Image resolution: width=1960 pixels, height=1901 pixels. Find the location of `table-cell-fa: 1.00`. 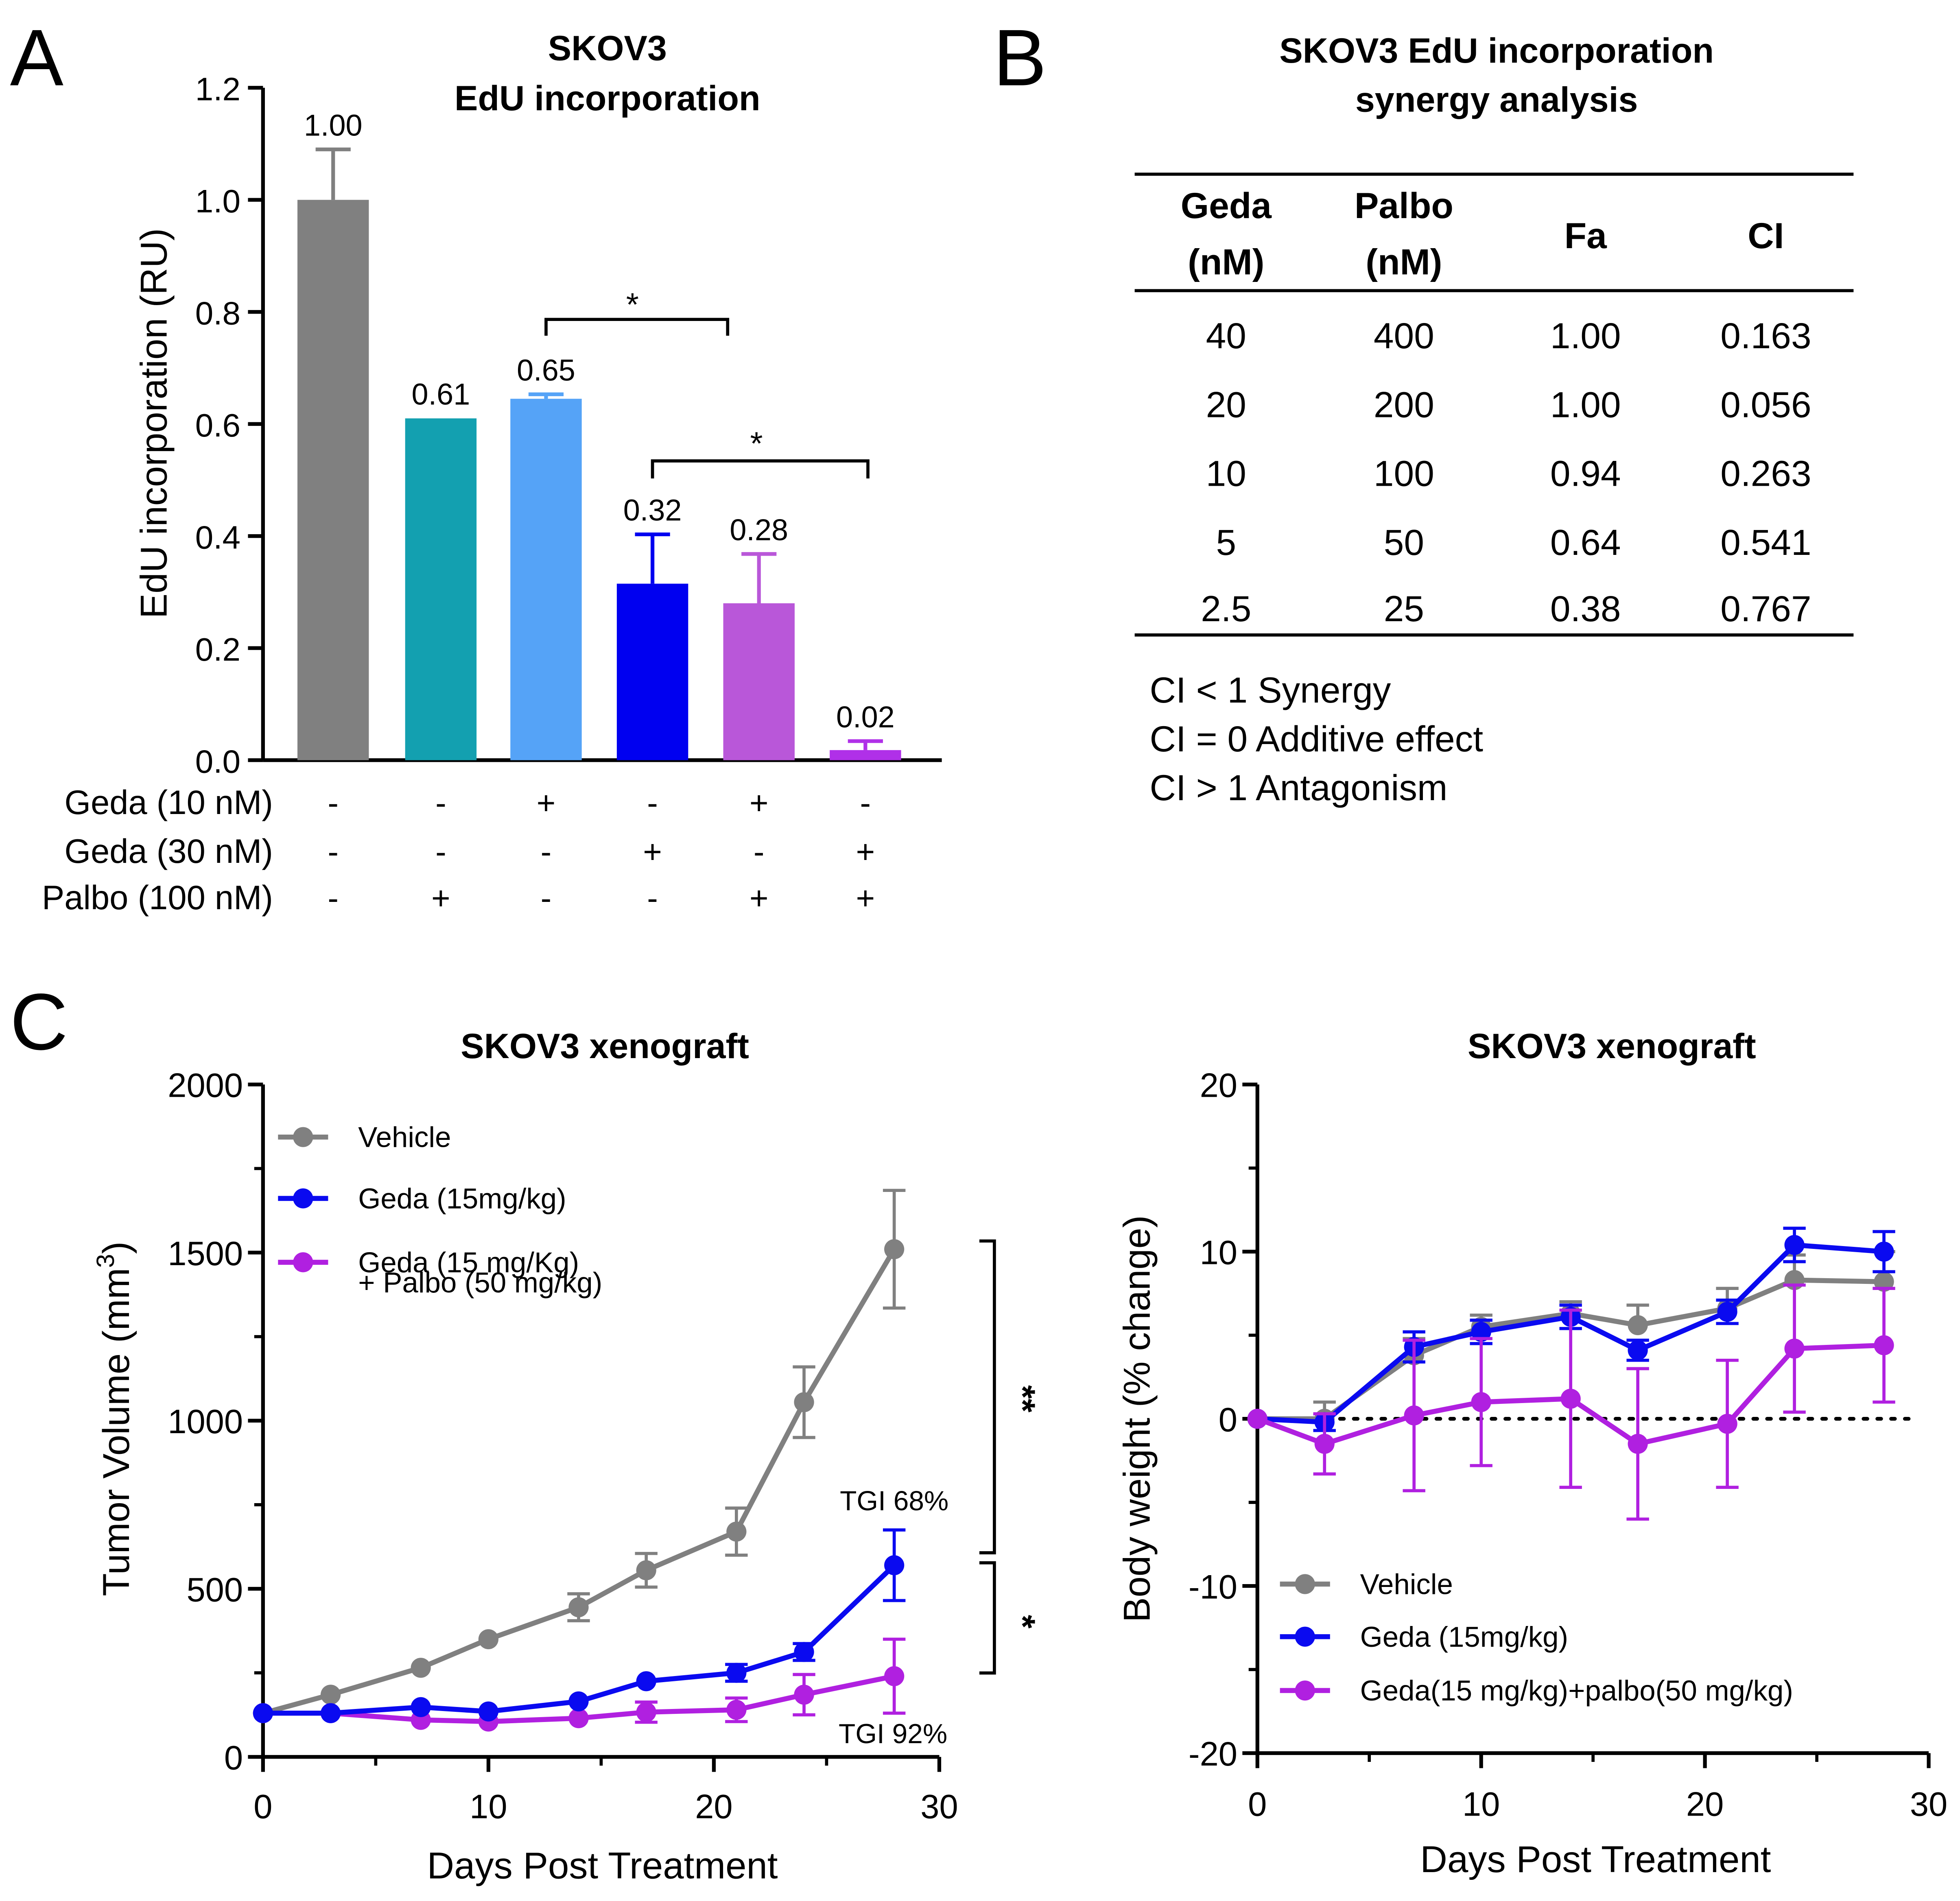

table-cell-fa: 1.00 is located at coordinates (1585, 336).